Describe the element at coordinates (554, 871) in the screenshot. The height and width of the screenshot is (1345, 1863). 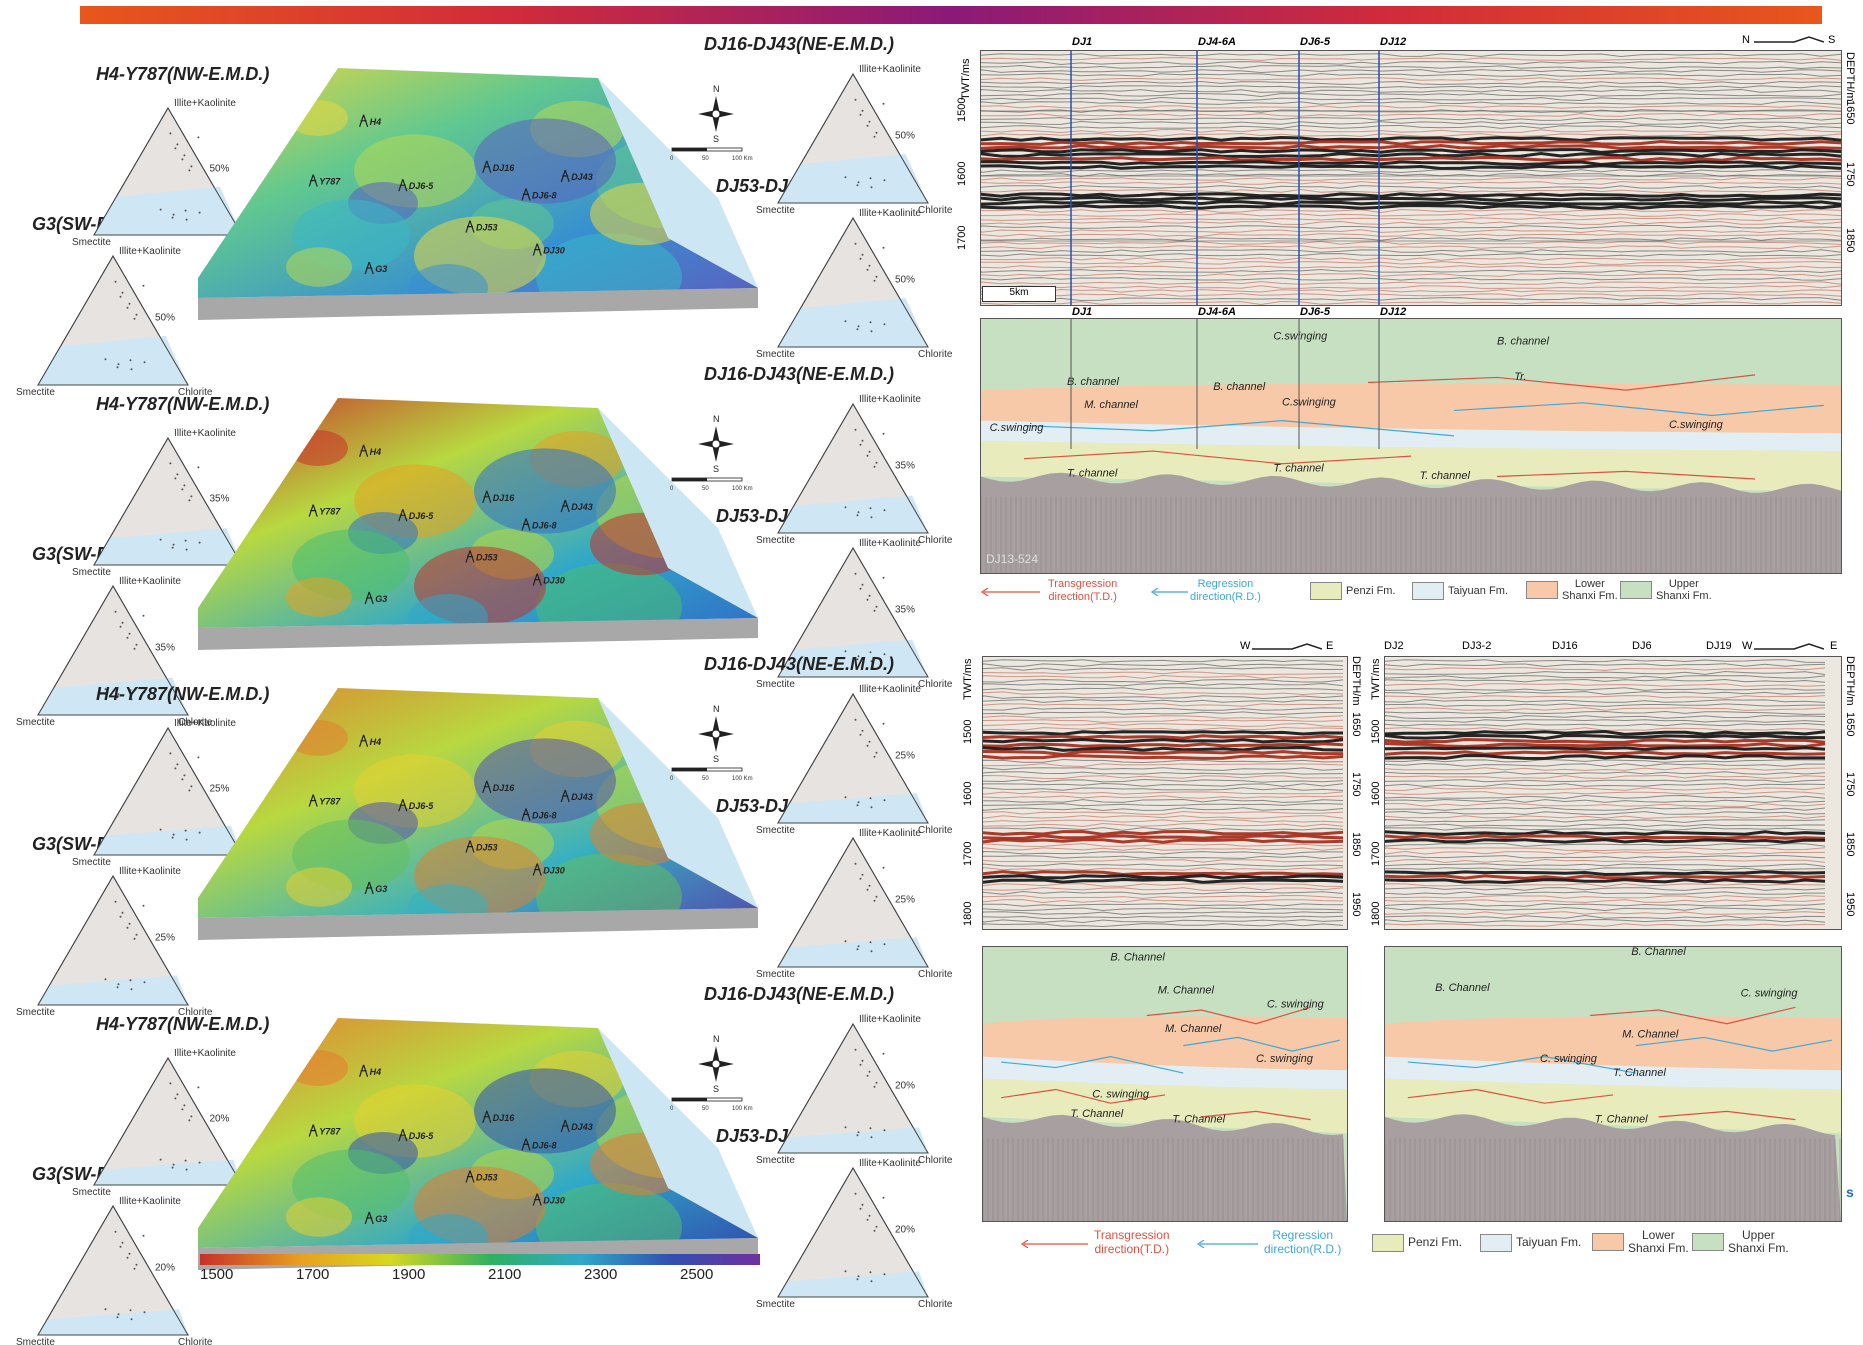
I see `well-label: DJ30` at that location.